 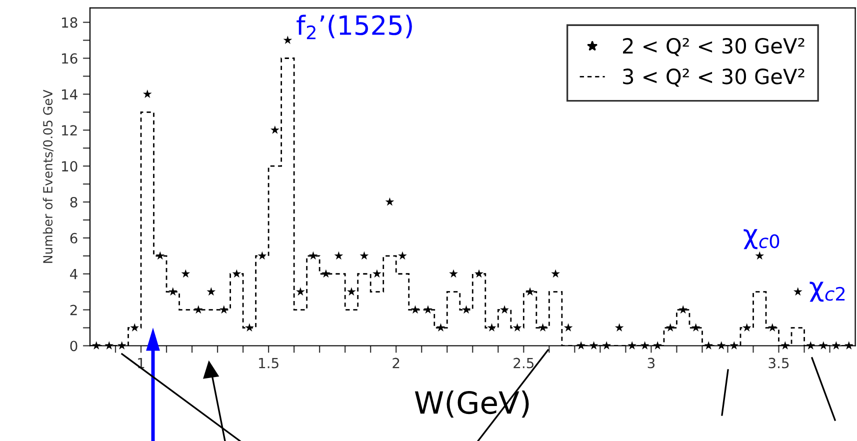 I want to click on y-tick-label: 2, so click(x=73, y=310).